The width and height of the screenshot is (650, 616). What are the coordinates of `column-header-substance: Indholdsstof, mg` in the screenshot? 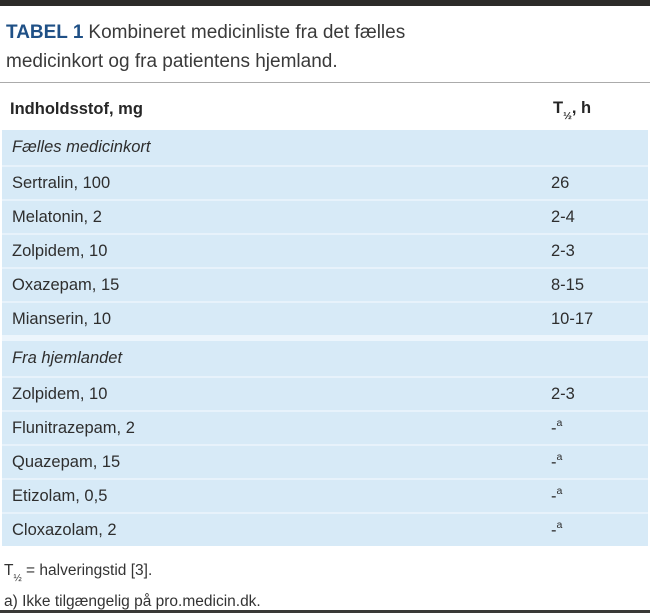 It's located at (76, 109).